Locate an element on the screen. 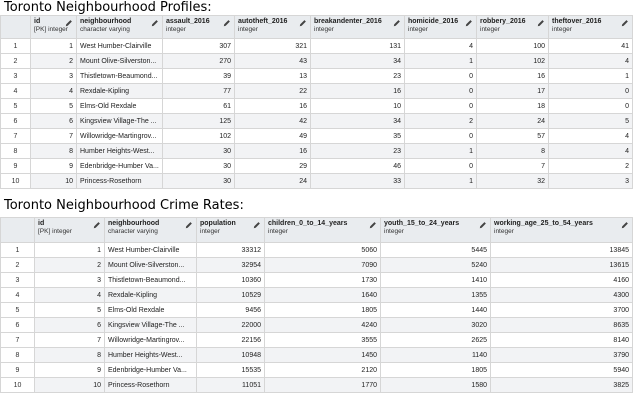 This screenshot has width=642, height=414. table-cell: 1640 is located at coordinates (322, 295).